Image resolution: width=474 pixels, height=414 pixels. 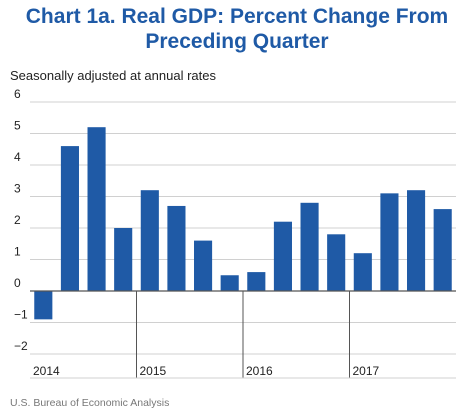 I want to click on chart-subtitle: Seasonally adjusted at annual rates, so click(x=113, y=75).